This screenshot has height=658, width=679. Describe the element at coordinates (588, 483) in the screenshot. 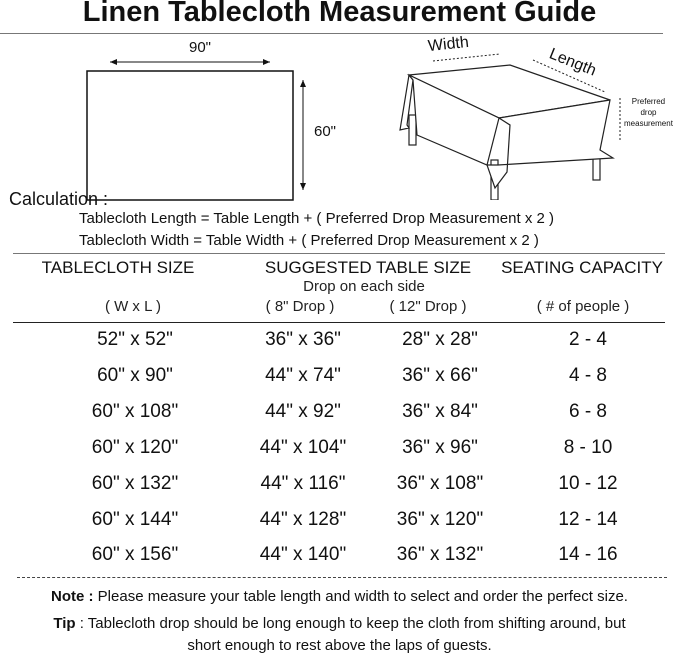

I see `table-cell: 10 - 12` at that location.